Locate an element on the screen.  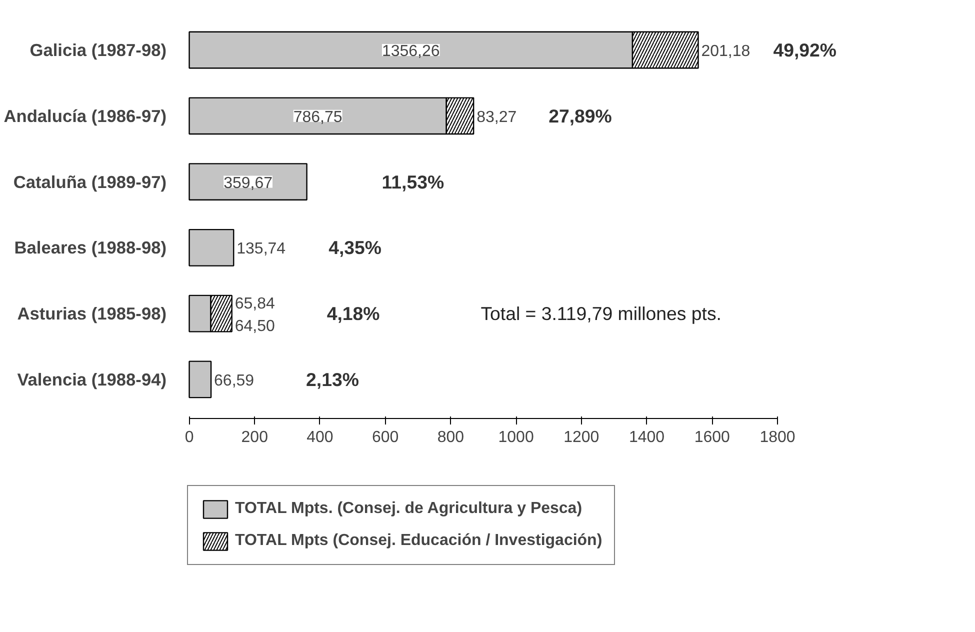
annotation: 49,92% is located at coordinates (805, 50).